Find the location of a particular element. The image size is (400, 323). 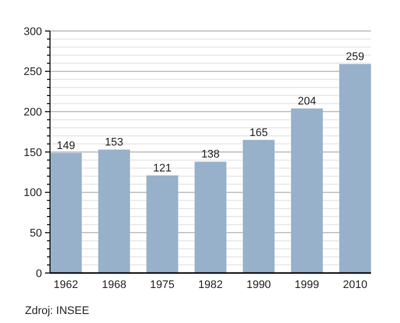

y-tick-label: 0 is located at coordinates (39, 274).